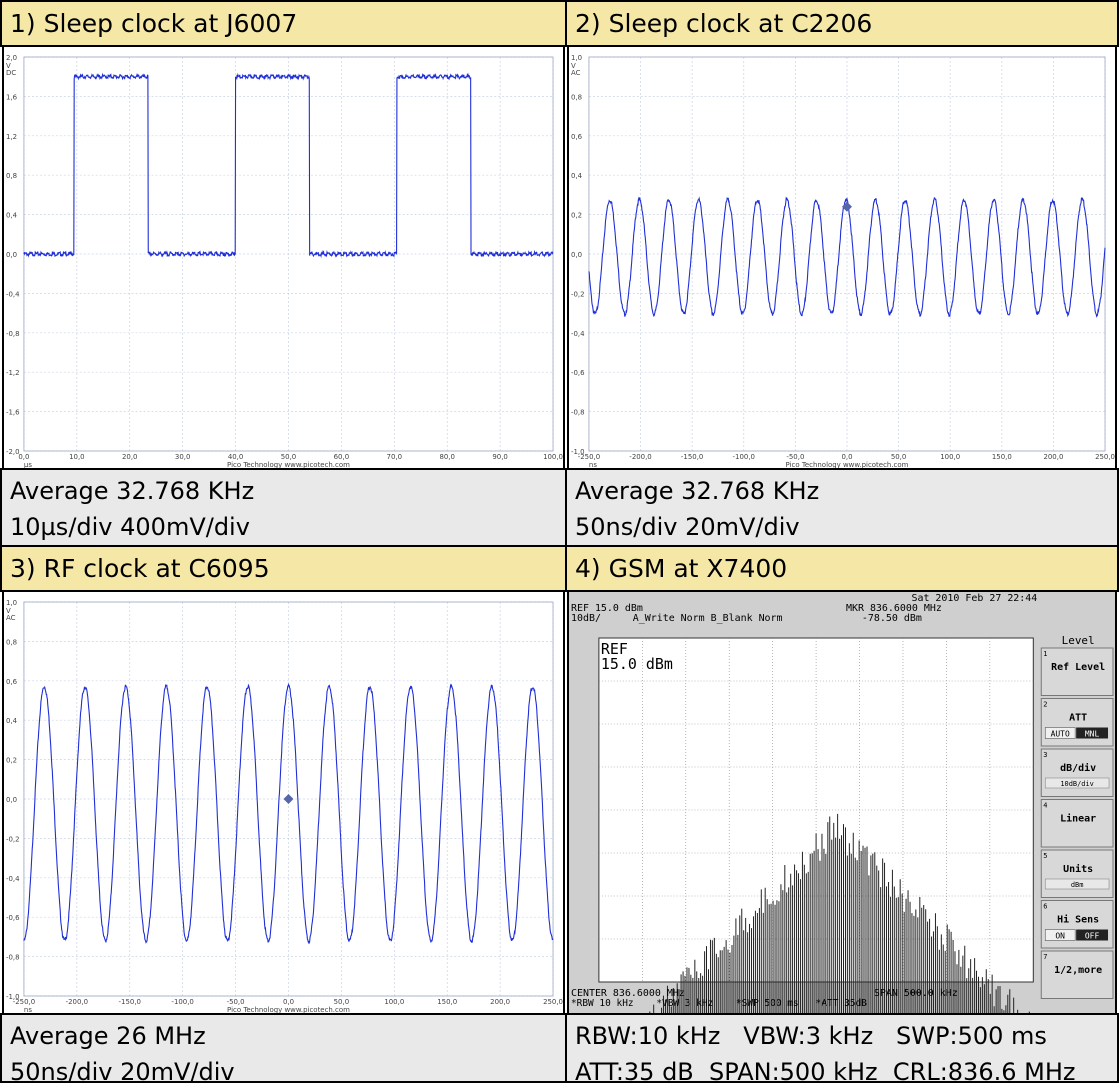 This screenshot has height=1090, width=1119. What do you see at coordinates (842, 507) in the screenshot?
I see `panel-2-footer: Average 32.768 KHz 50ns/div 20mV/div` at bounding box center [842, 507].